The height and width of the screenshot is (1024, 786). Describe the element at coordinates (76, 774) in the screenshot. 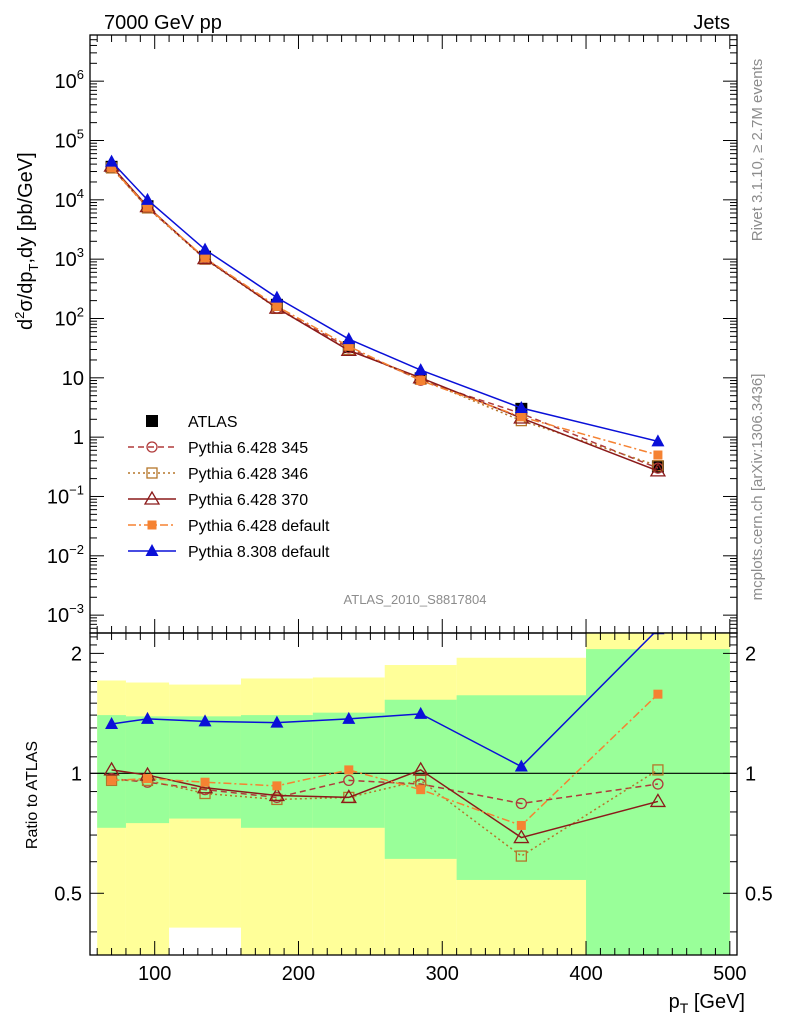

I see `ratio-y-tick-label: 1` at that location.